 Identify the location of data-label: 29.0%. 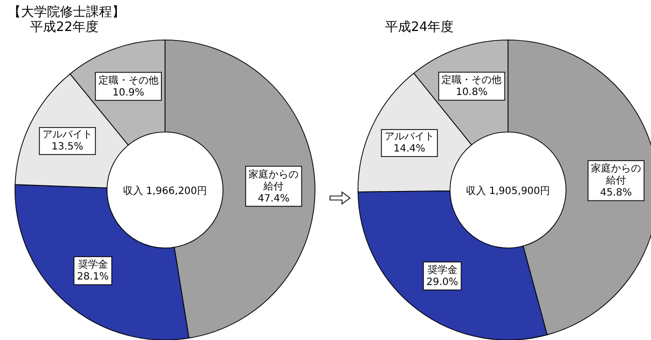
(442, 282).